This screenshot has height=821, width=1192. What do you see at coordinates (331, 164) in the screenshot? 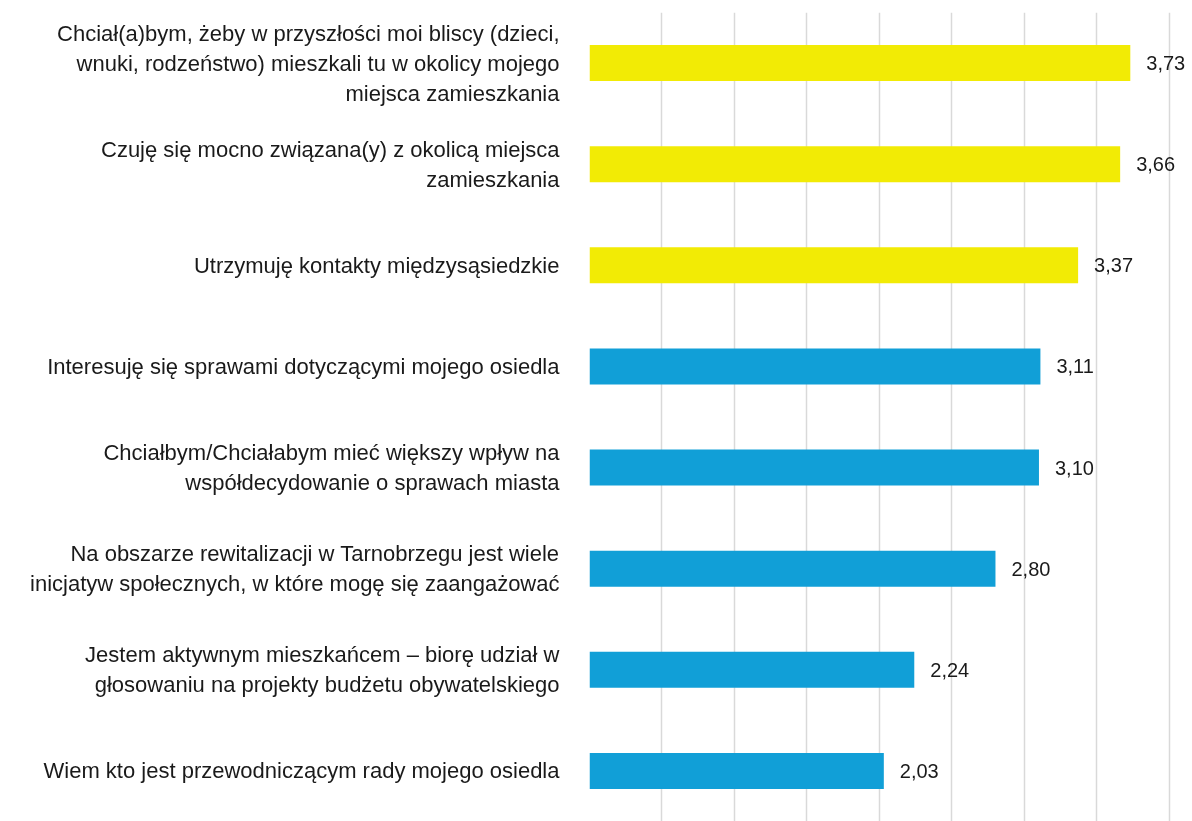
I see `y-tick-label: Czuję się mocno związana(y) z okolicą miejsca zamieszkania` at bounding box center [331, 164].